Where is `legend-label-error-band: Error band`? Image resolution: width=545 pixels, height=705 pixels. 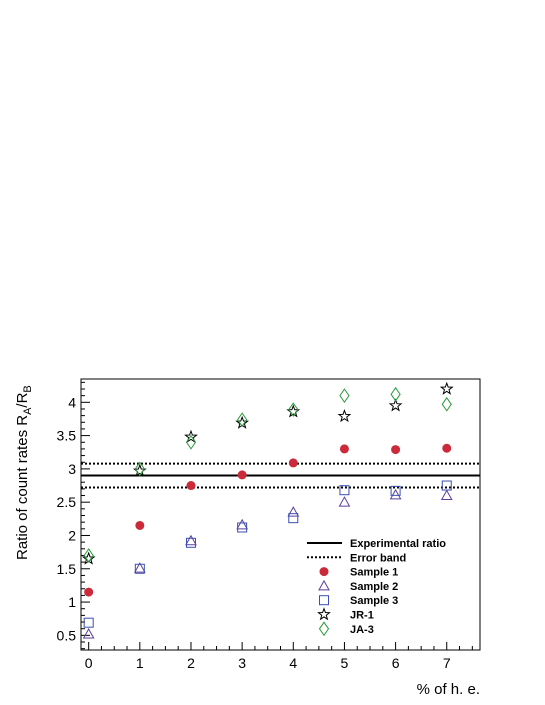 legend-label-error-band: Error band is located at coordinates (378, 558).